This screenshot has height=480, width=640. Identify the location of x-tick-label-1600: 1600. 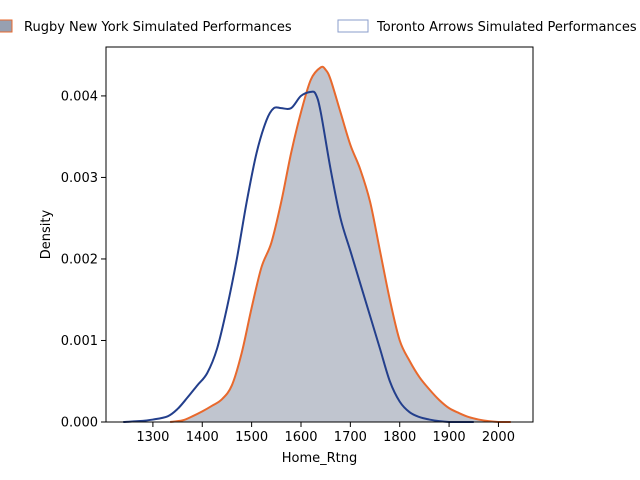
(300, 437).